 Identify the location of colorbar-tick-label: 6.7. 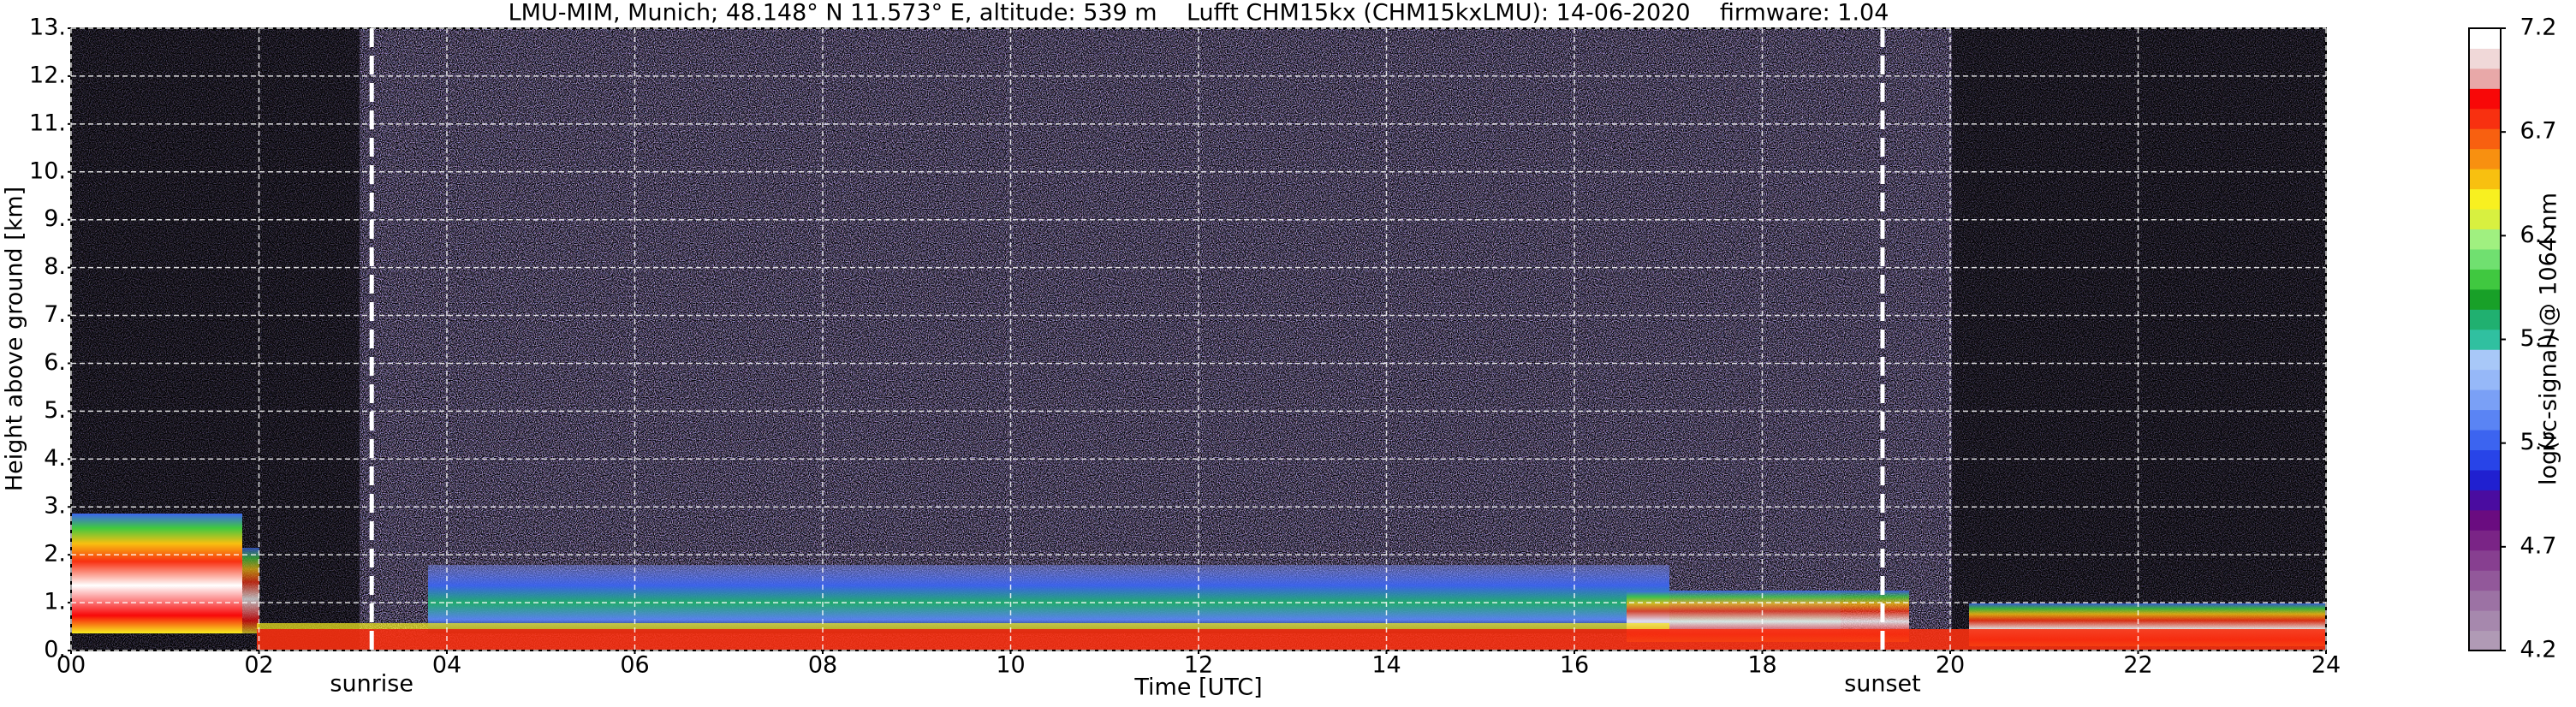
(2539, 131).